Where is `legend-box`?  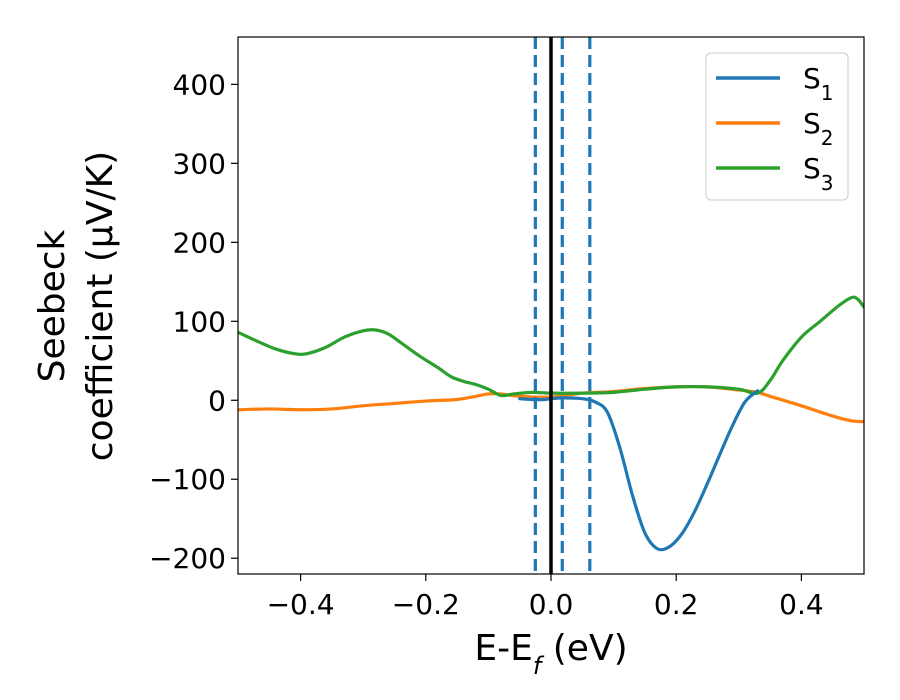 legend-box is located at coordinates (777, 126).